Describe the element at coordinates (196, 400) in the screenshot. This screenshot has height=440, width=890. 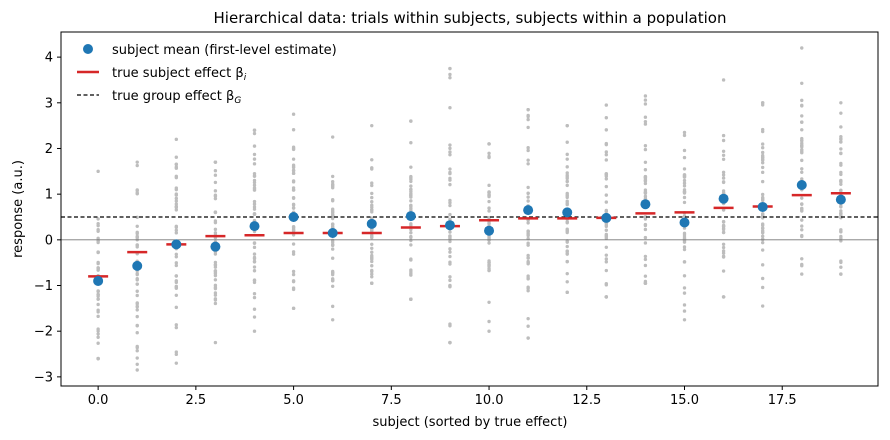
I see `x-tick-label: 2.5` at that location.